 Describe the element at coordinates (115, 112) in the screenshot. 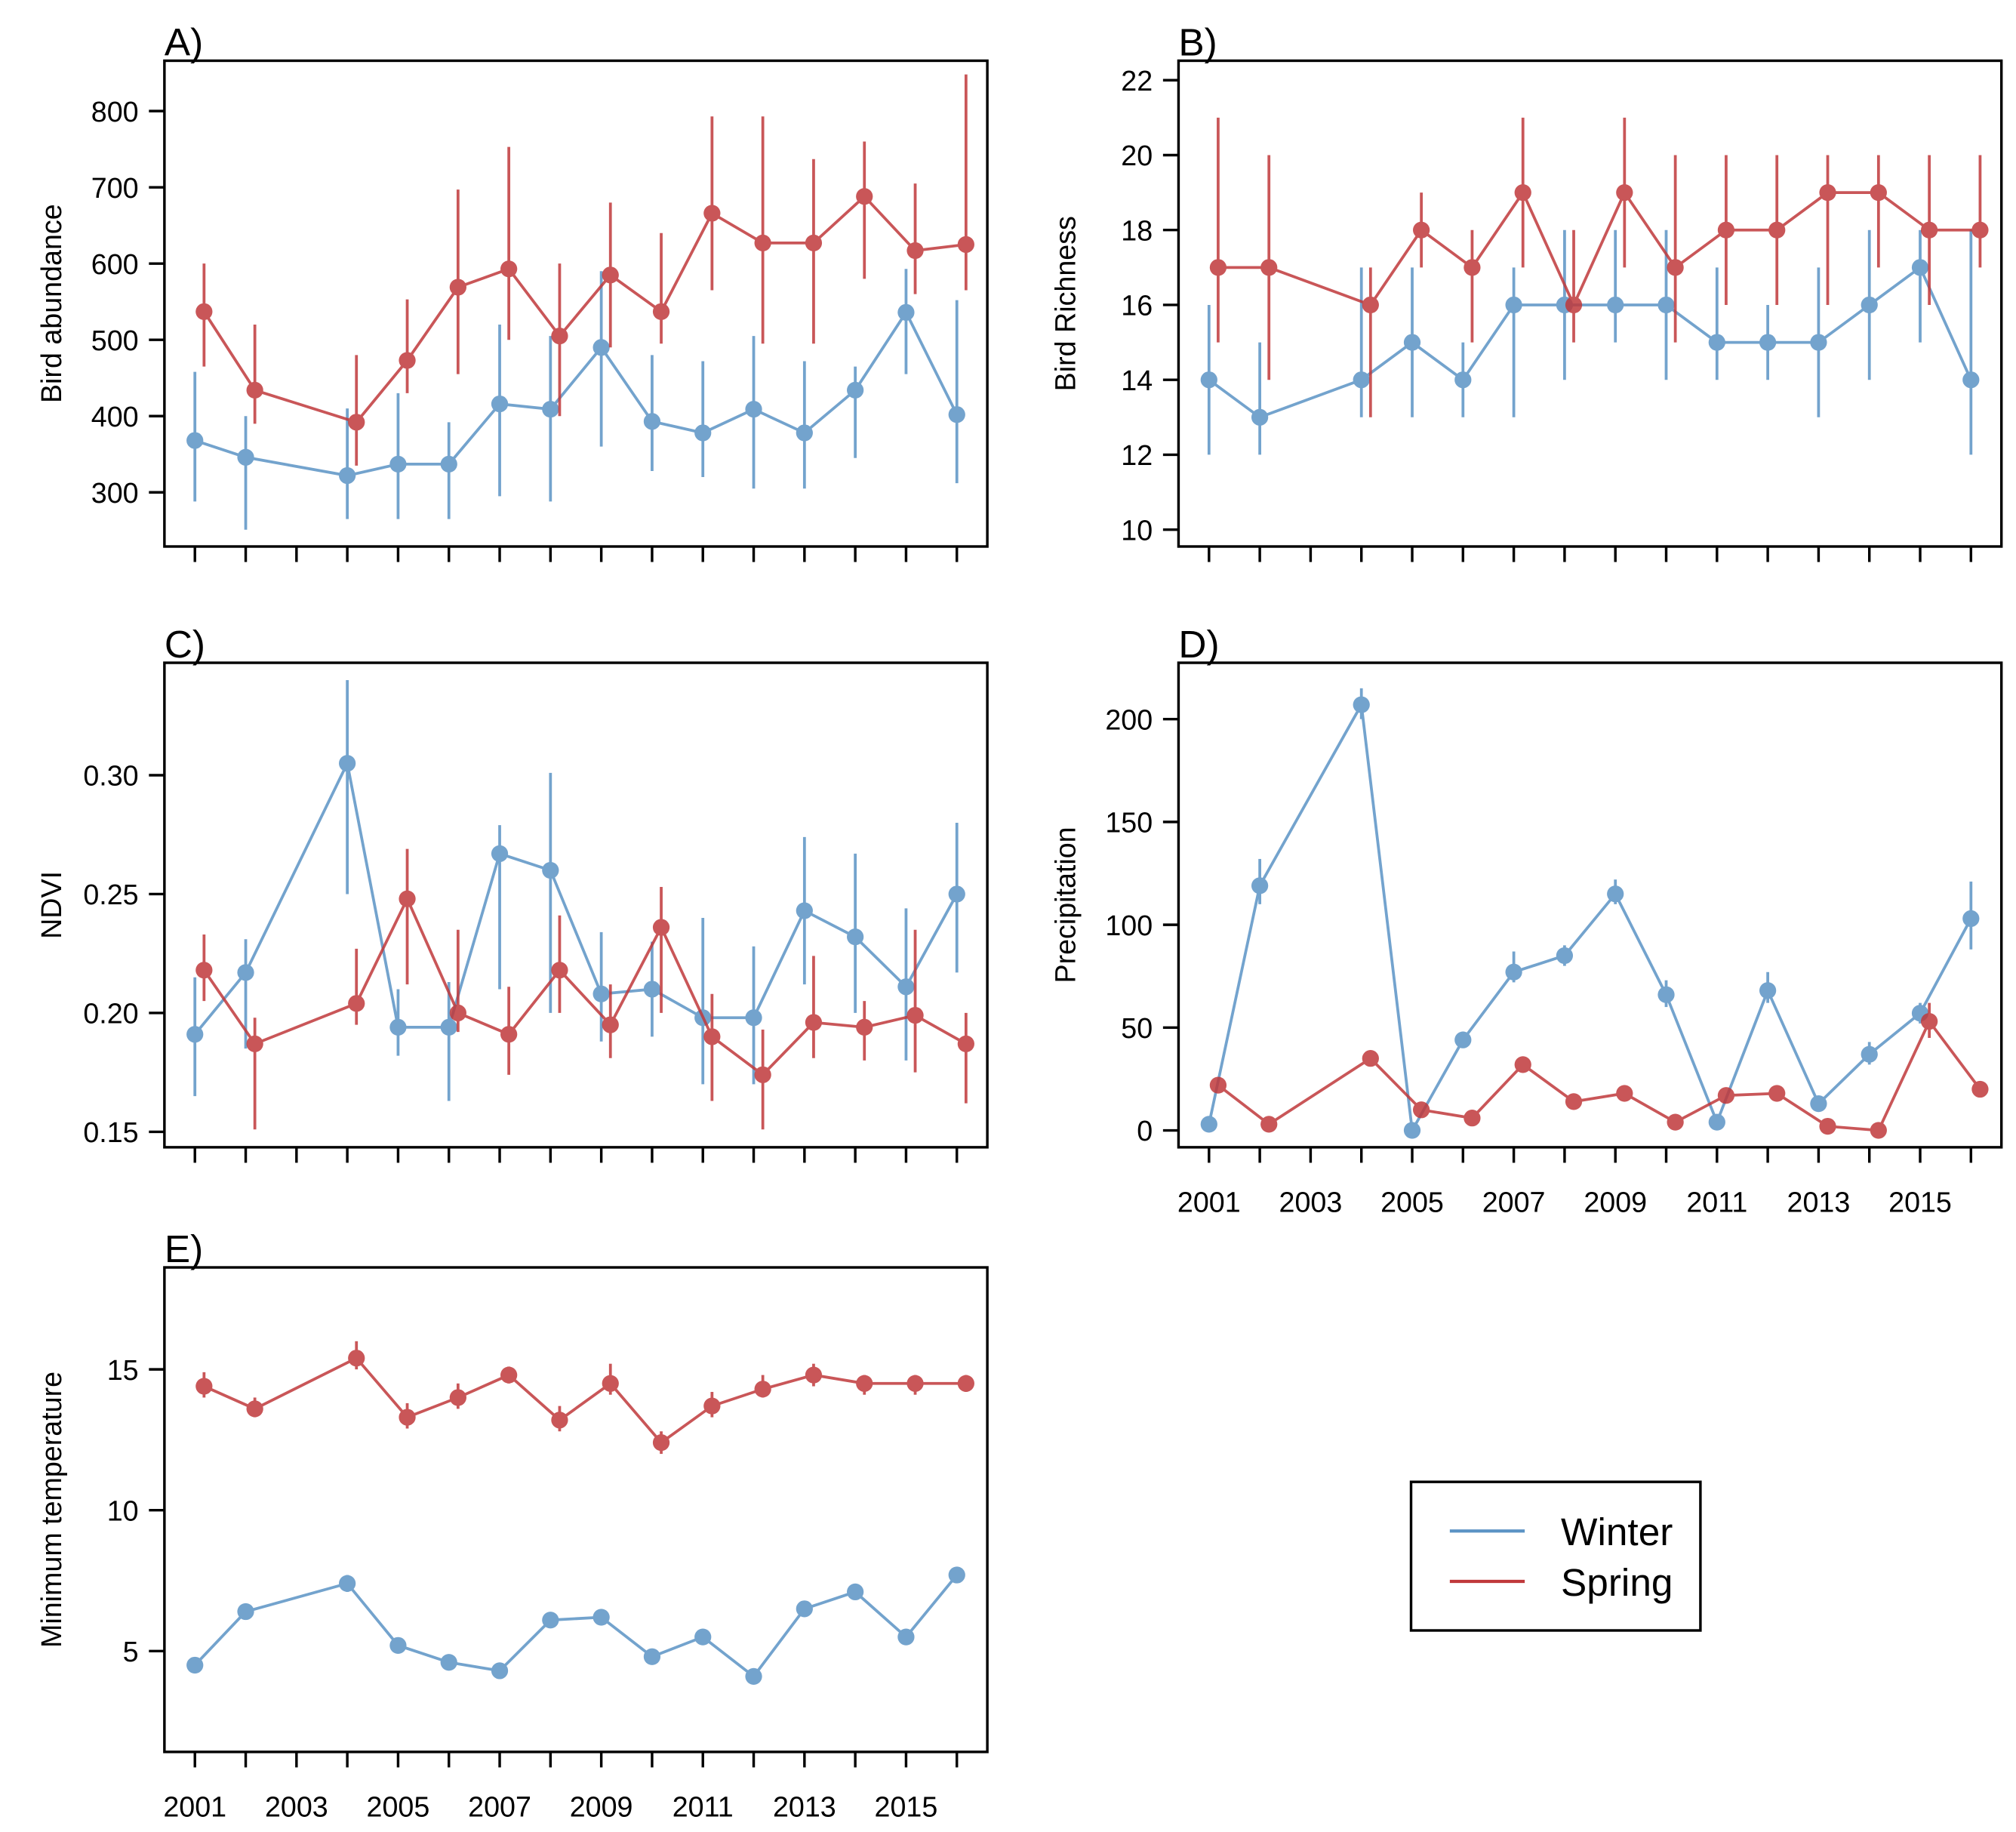

I see `y-tick-label: 800` at that location.